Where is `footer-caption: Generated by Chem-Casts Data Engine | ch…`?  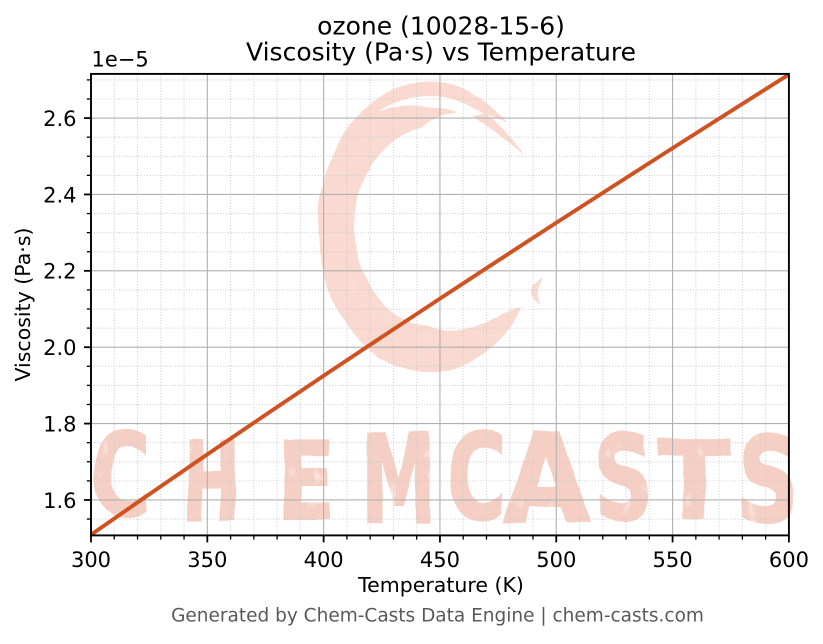
footer-caption: Generated by Chem-Casts Data Engine | ch… is located at coordinates (437, 616).